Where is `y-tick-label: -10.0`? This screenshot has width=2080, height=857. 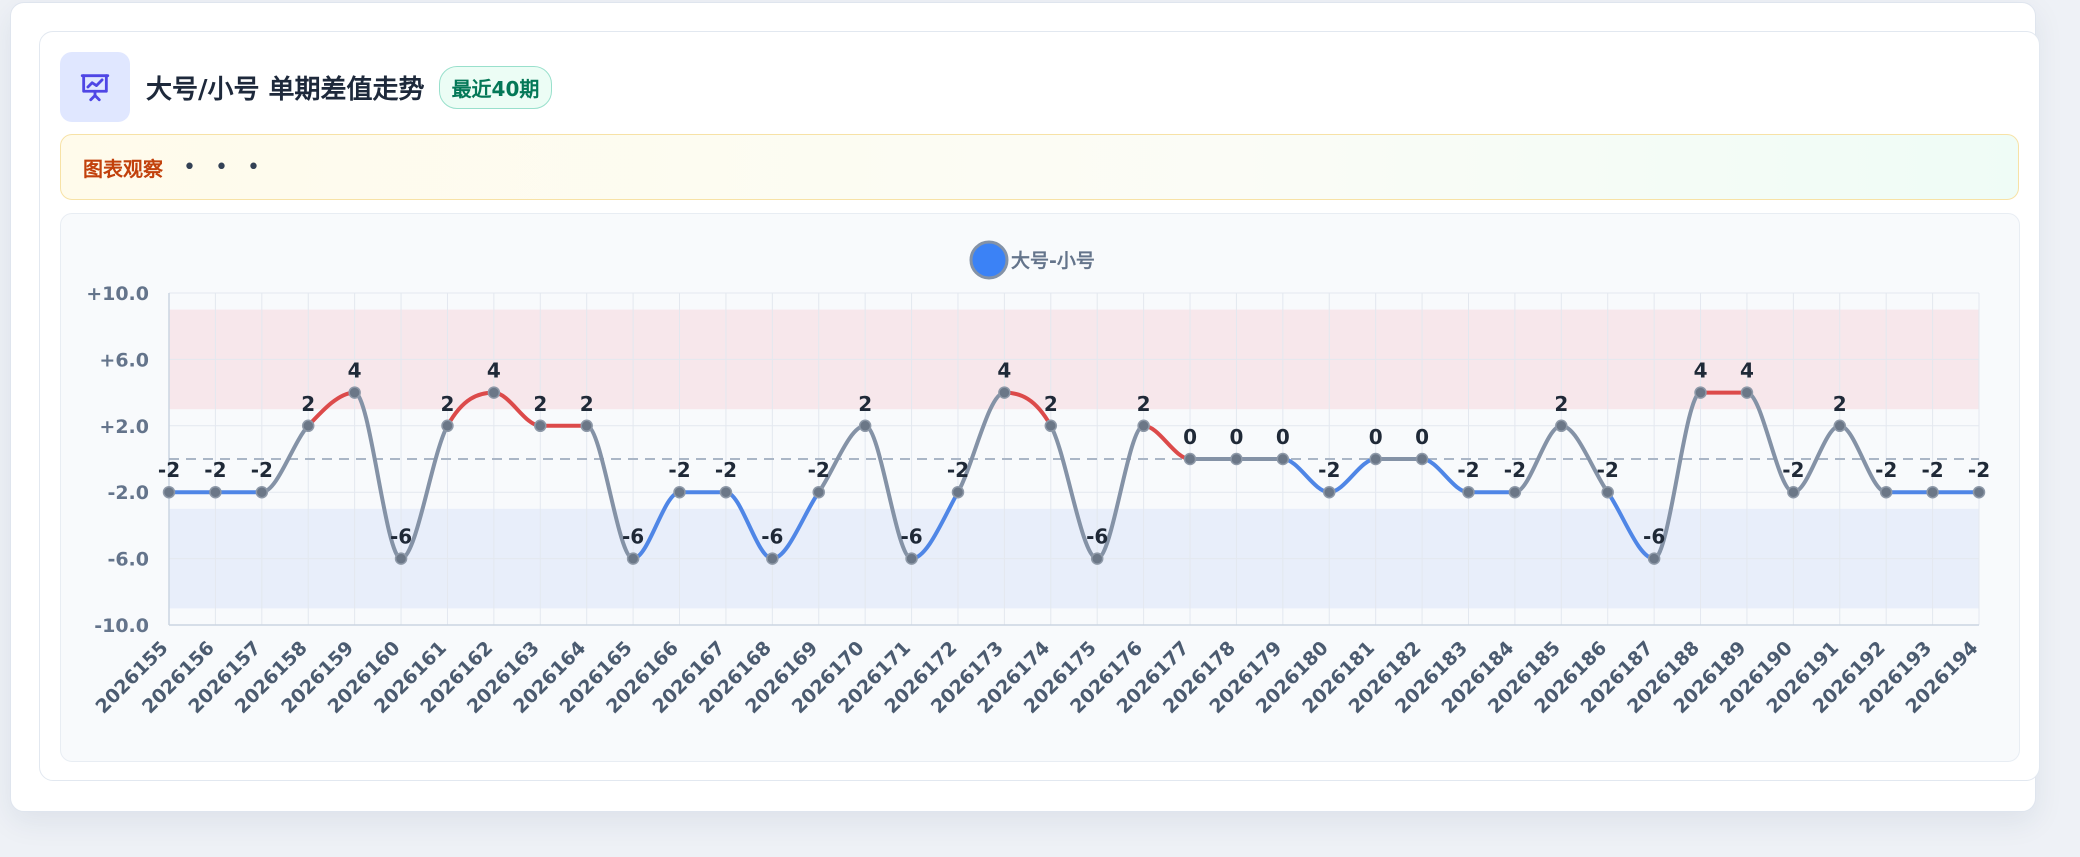 y-tick-label: -10.0 is located at coordinates (121, 626).